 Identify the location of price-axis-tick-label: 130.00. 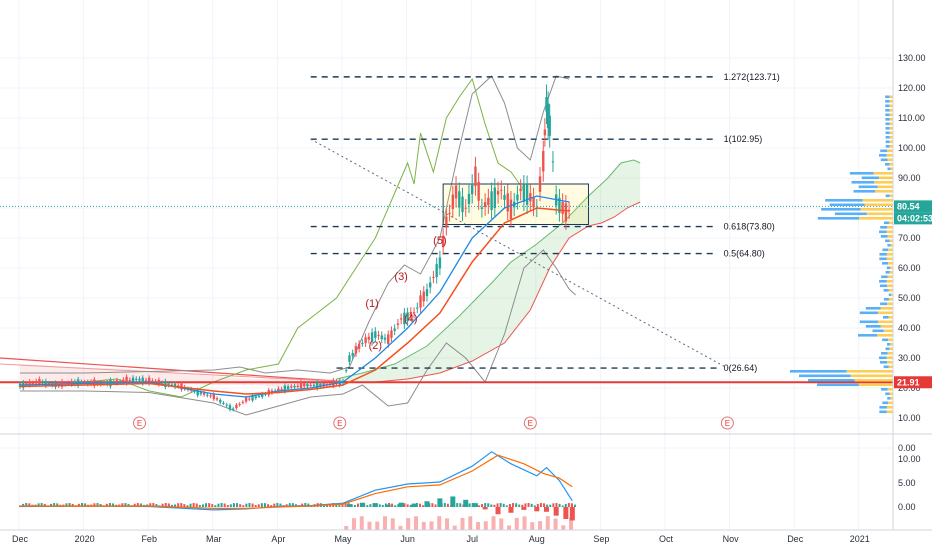
(912, 58).